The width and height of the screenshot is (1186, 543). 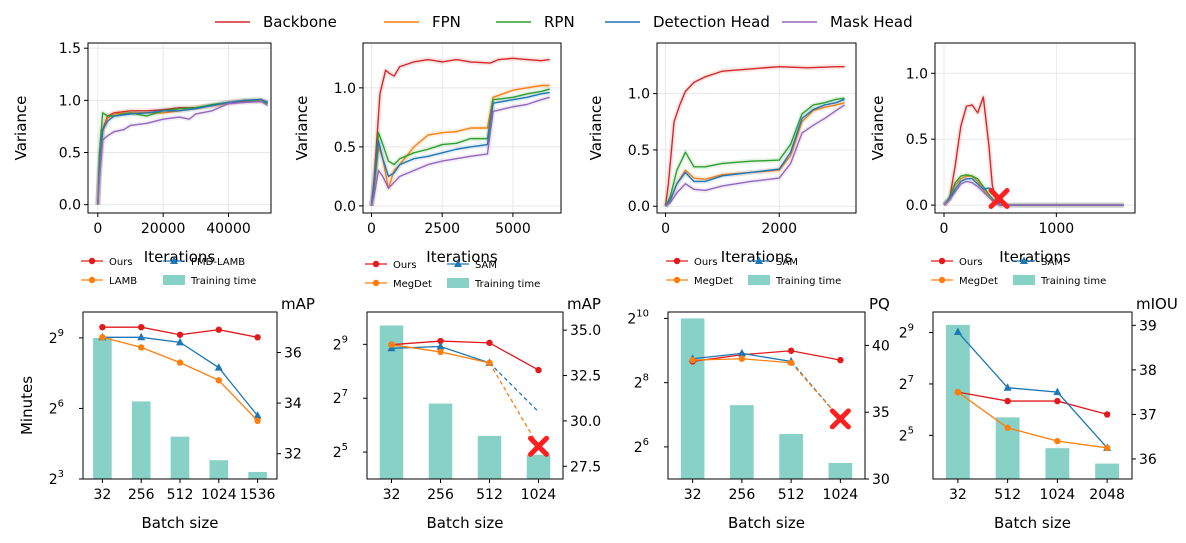 What do you see at coordinates (513, 229) in the screenshot?
I see `x-tick-label: 5000` at bounding box center [513, 229].